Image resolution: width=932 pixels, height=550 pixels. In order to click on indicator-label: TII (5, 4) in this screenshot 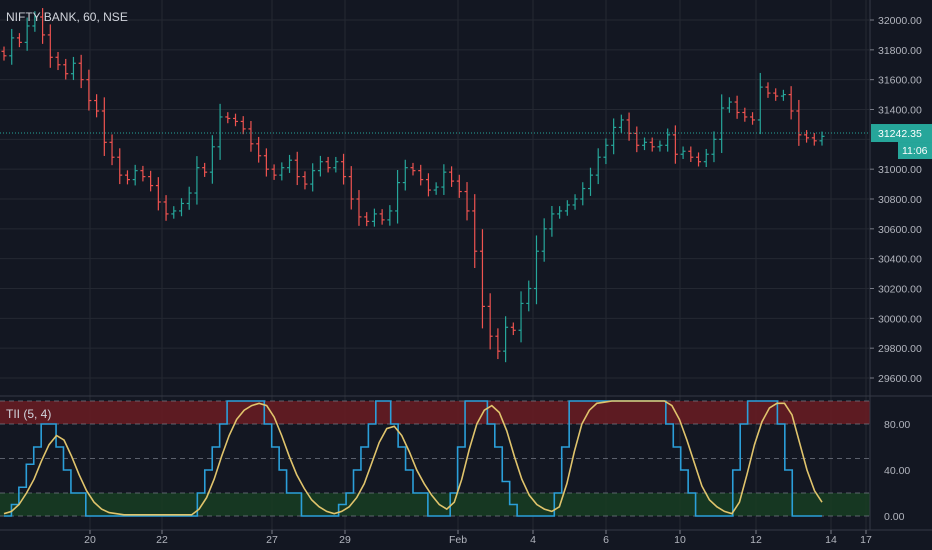, I will do `click(28, 414)`.